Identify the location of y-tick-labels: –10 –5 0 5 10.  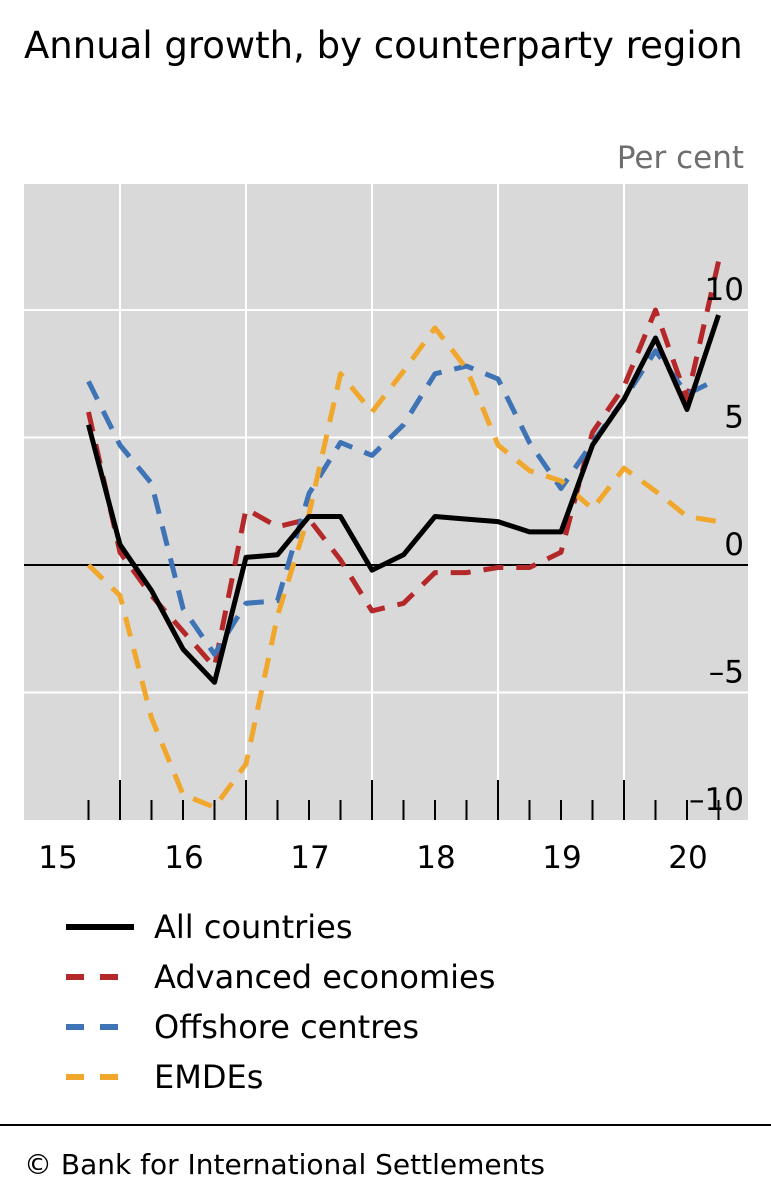
(716, 545).